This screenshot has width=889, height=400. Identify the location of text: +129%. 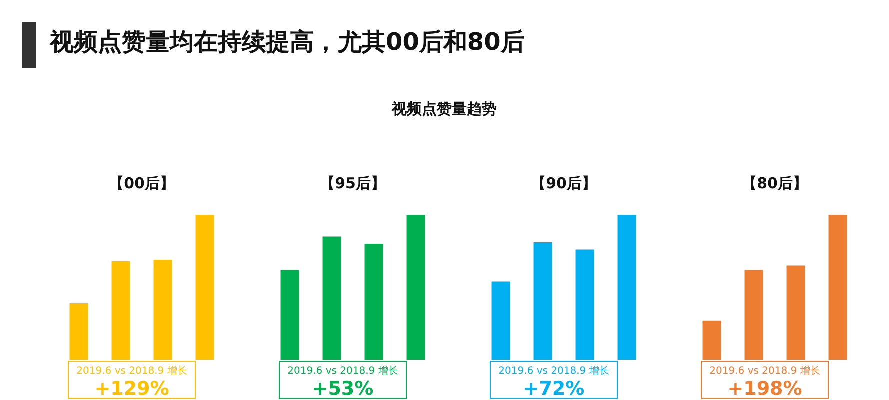
(132, 389).